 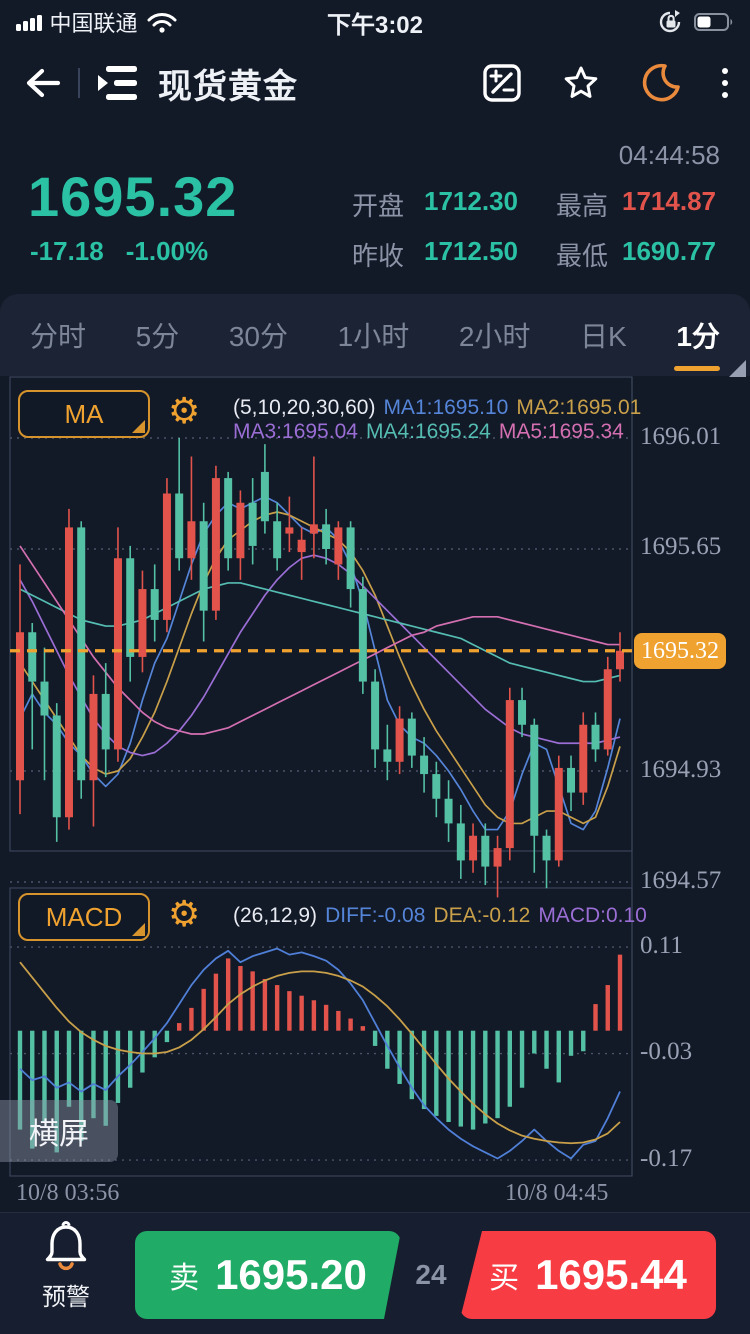 What do you see at coordinates (471, 201) in the screenshot?
I see `open-value: 1712.30` at bounding box center [471, 201].